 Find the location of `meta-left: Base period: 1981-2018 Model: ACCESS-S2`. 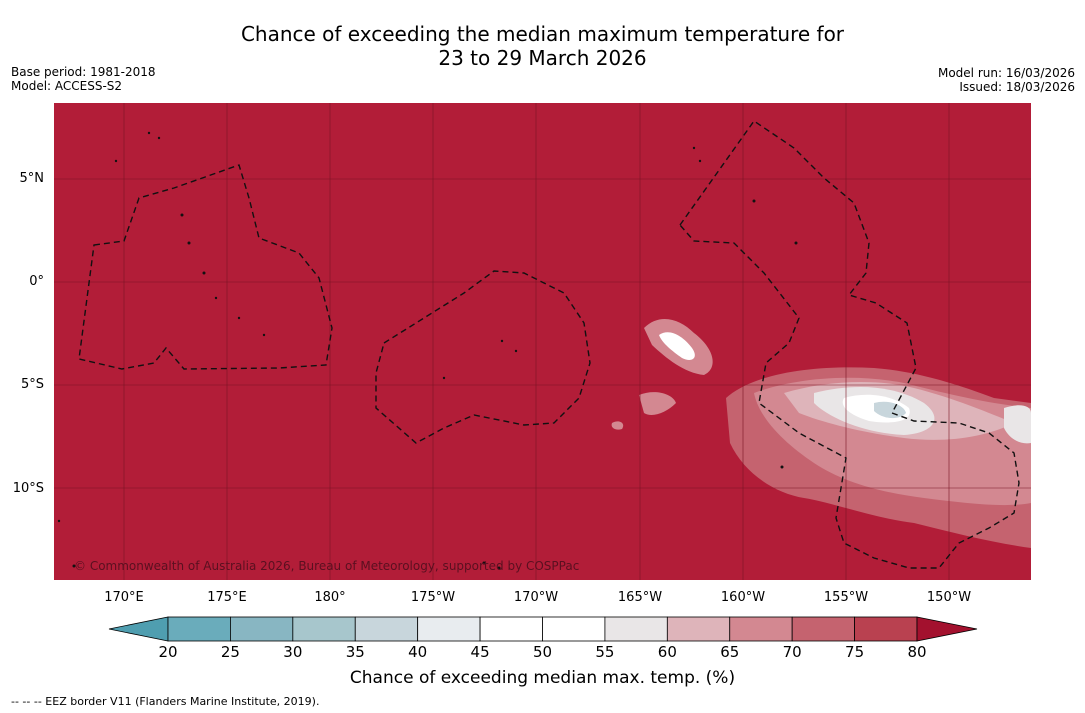

meta-left: Base period: 1981-2018 Model: ACCESS-S2 is located at coordinates (83, 79).